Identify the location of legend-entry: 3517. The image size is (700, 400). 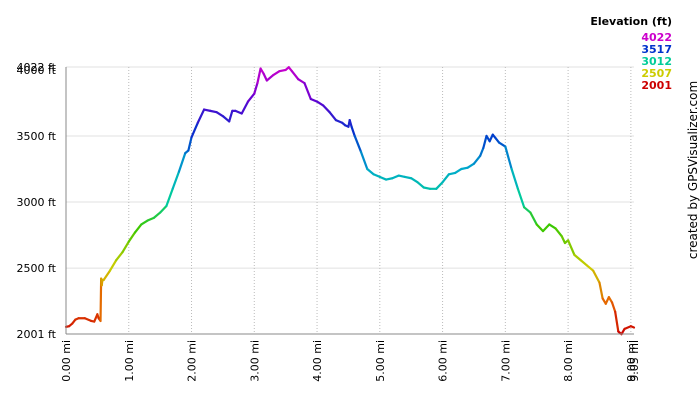
(656, 49).